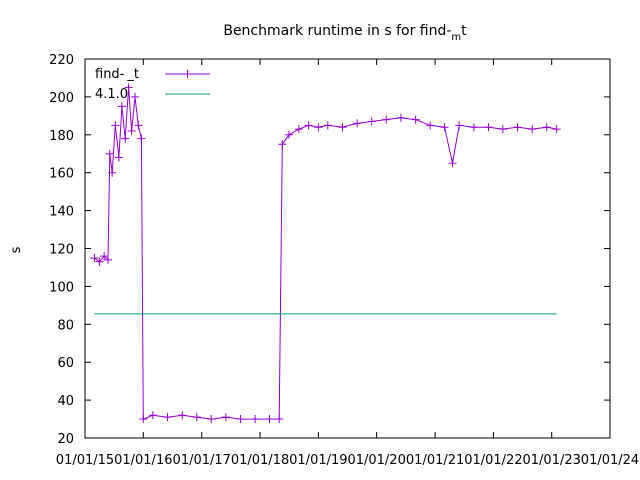 Image resolution: width=640 pixels, height=480 pixels. What do you see at coordinates (260, 460) in the screenshot?
I see `x-tick-label: 01/01/18` at bounding box center [260, 460].